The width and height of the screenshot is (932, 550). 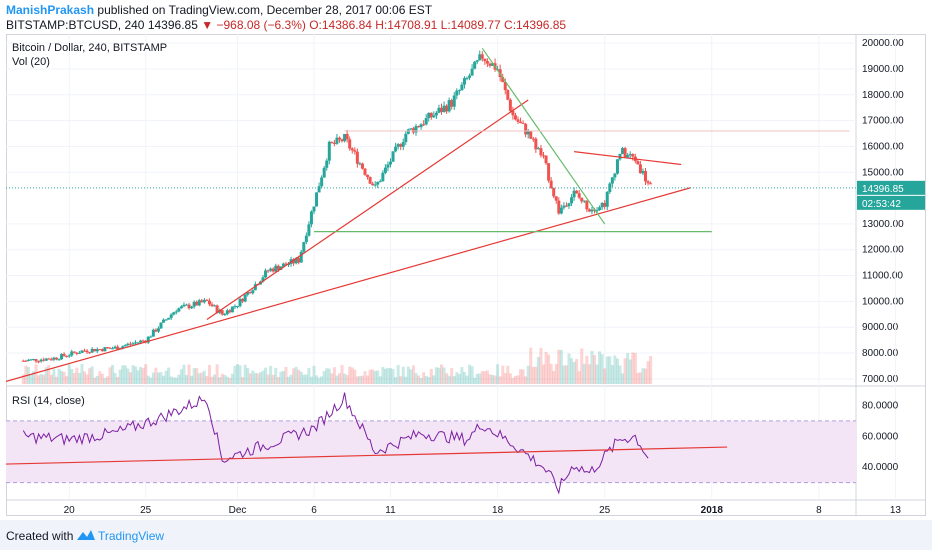 What do you see at coordinates (883, 121) in the screenshot?
I see `price-tick-label: 17000.00` at bounding box center [883, 121].